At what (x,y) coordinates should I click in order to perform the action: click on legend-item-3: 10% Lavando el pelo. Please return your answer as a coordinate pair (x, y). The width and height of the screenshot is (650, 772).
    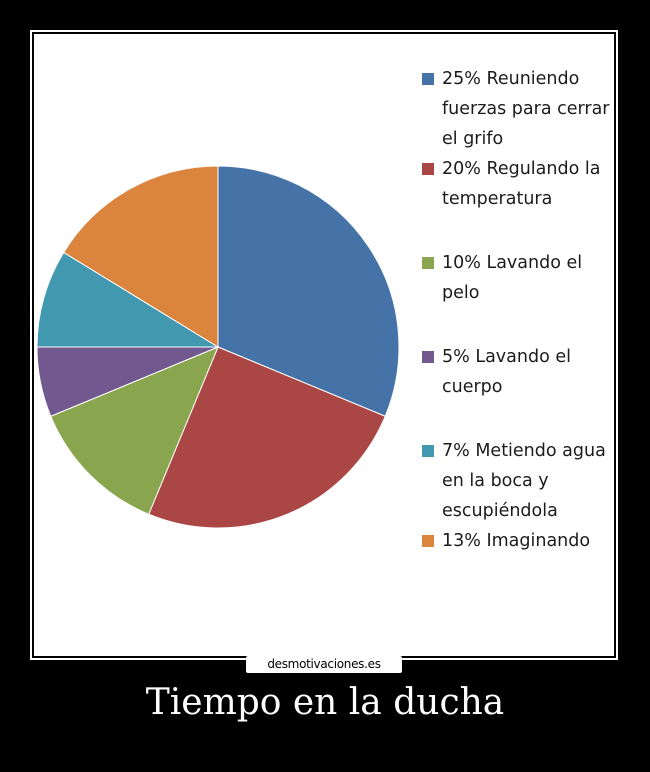
    Looking at the image, I should click on (516, 278).